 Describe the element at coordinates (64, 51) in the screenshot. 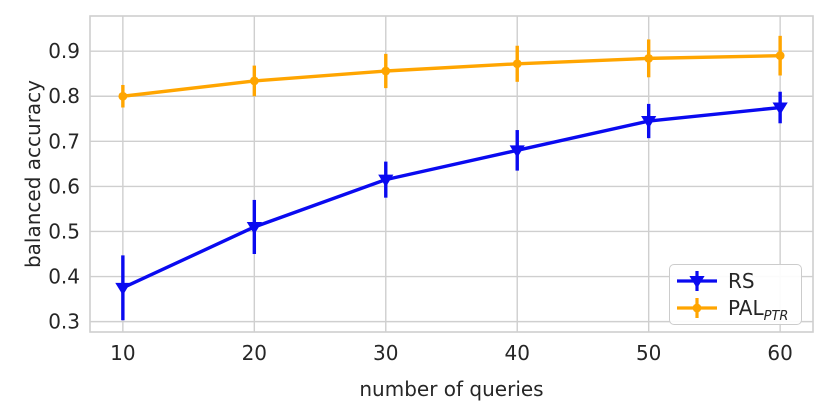

I see `y-tick-label: 0.9` at that location.